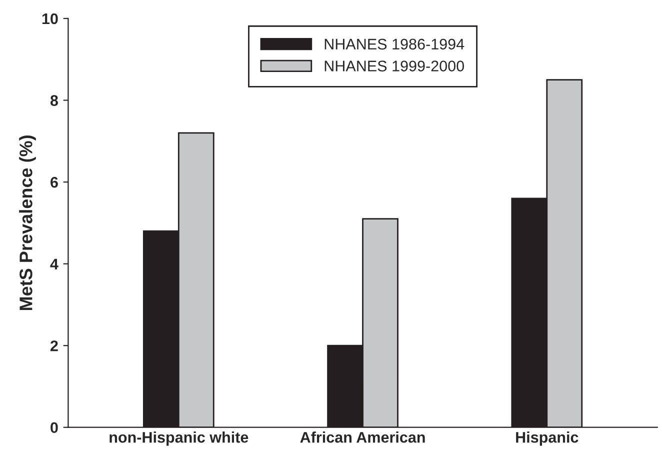 The image size is (662, 462). I want to click on y-axis-title: MetS Prevalence (%), so click(27, 223).